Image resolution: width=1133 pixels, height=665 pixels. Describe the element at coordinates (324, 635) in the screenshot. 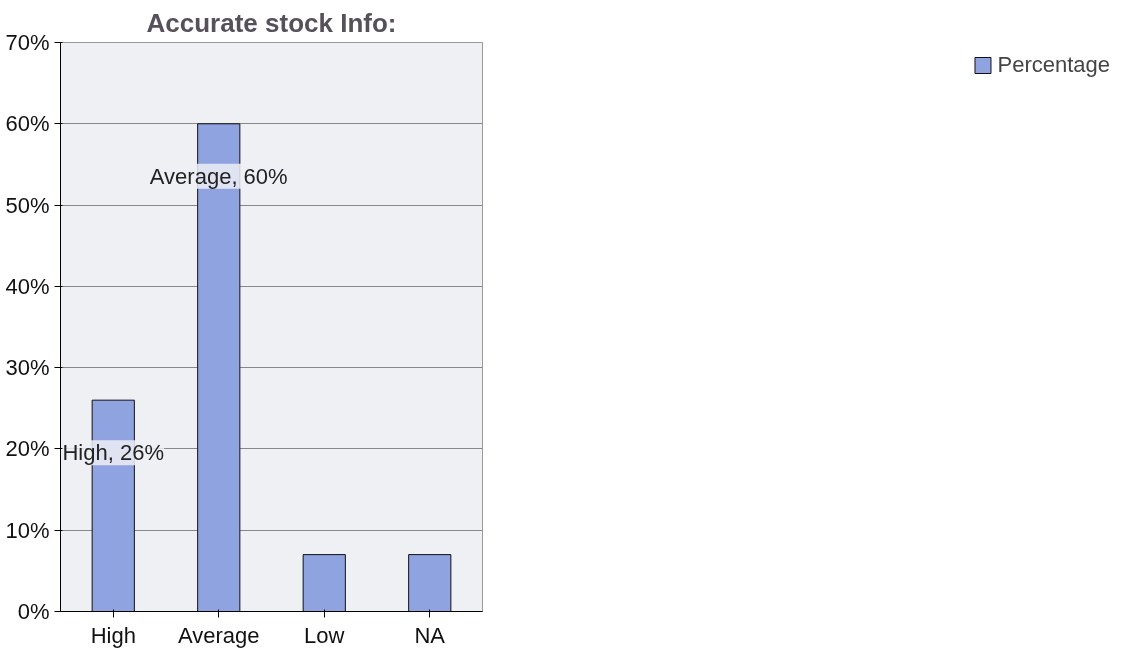

I see `x-tick-label: Low` at that location.